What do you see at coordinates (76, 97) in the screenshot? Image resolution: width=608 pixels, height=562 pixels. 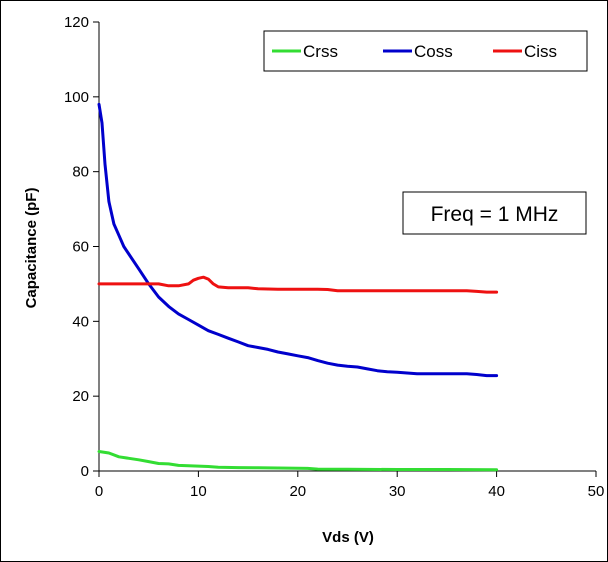 I see `y-tick-label: 100` at bounding box center [76, 97].